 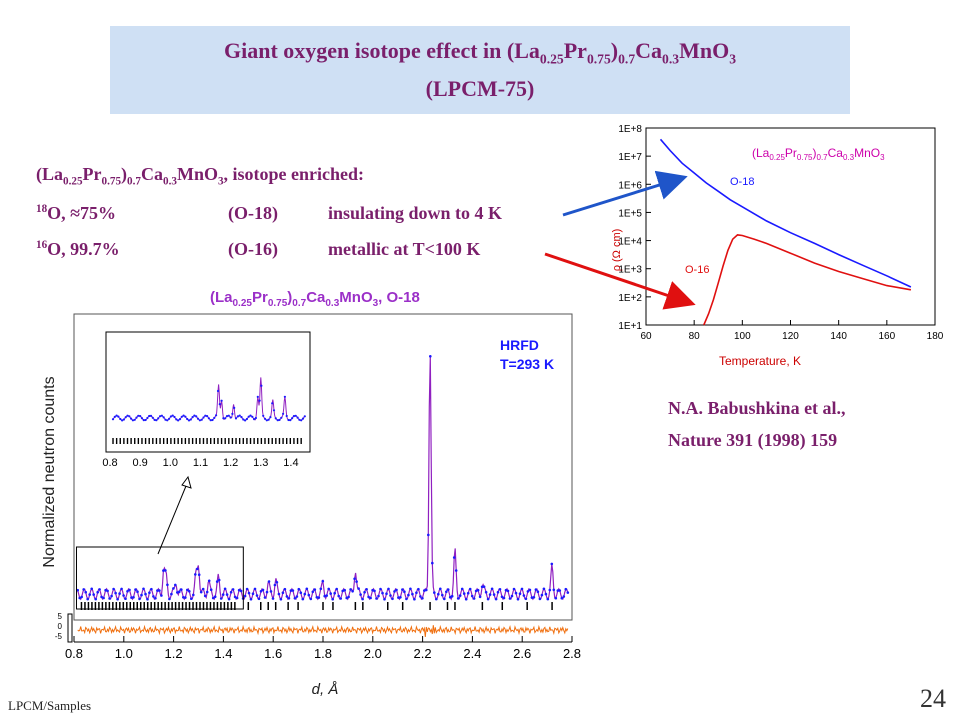 I want to click on rho-xtick-label: 60, so click(x=646, y=336).